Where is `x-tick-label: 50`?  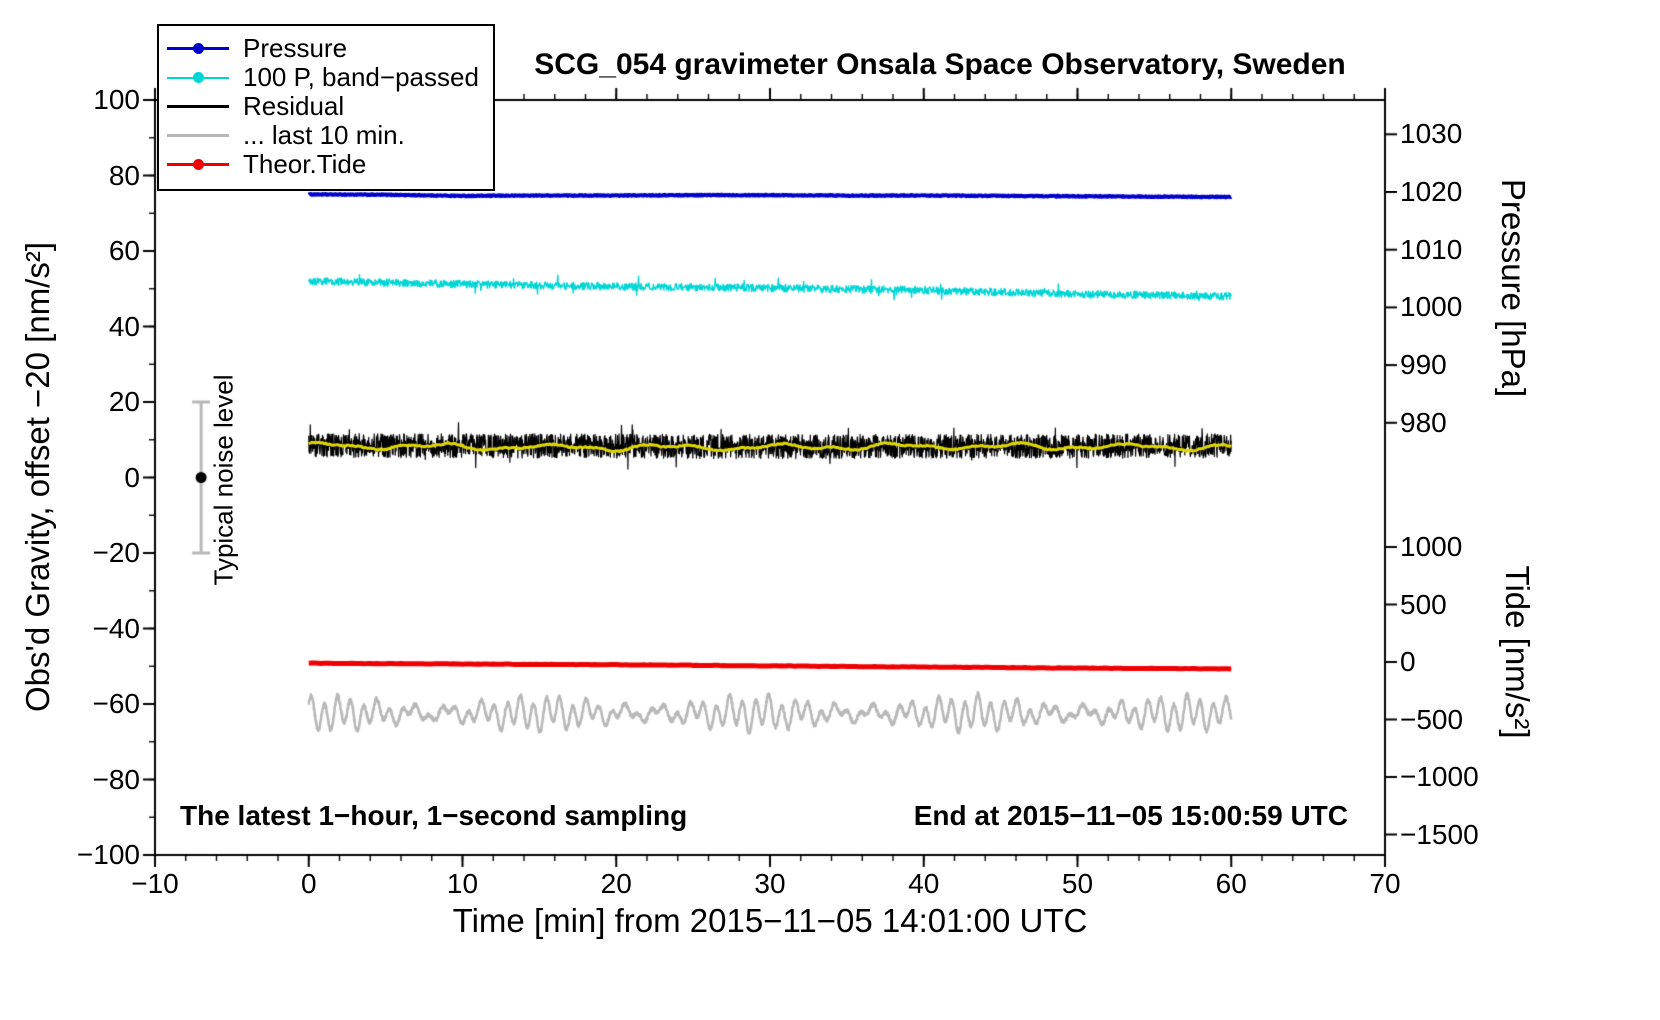 x-tick-label: 50 is located at coordinates (1077, 883).